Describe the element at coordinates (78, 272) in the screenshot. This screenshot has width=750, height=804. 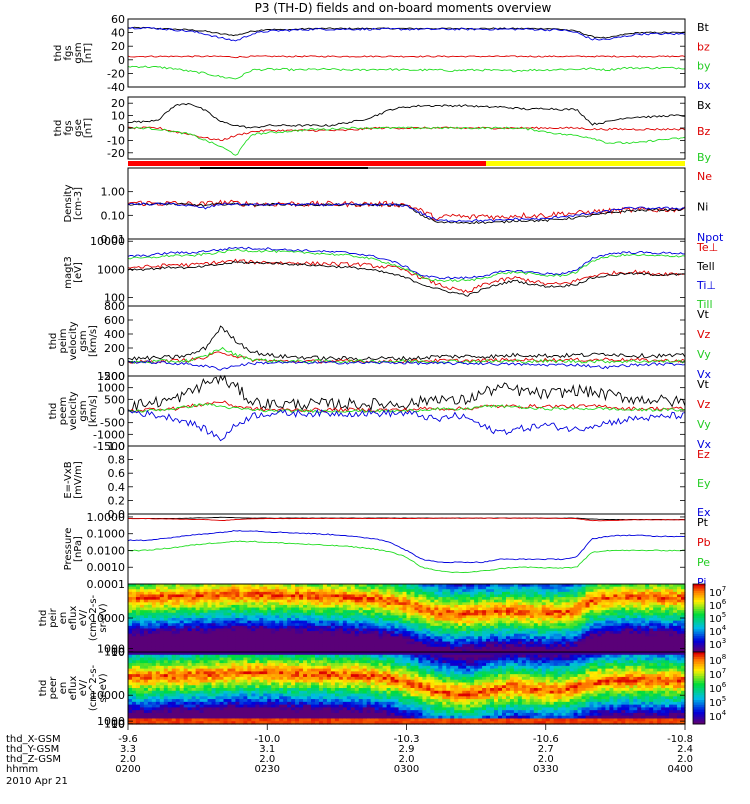
I see `y-axis-label-line: [eV]` at that location.